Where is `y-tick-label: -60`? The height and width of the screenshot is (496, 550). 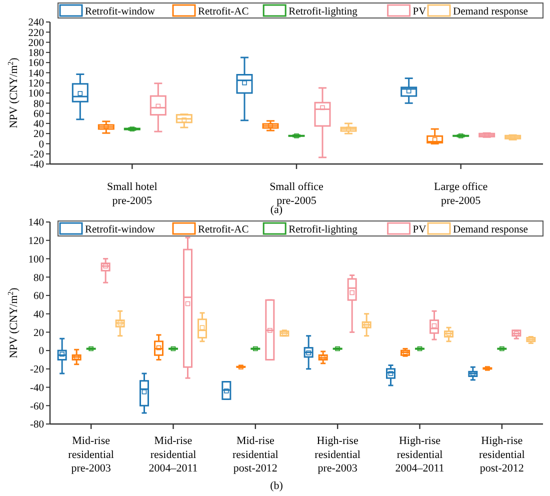 y-tick-label: -60 is located at coordinates (37, 406).